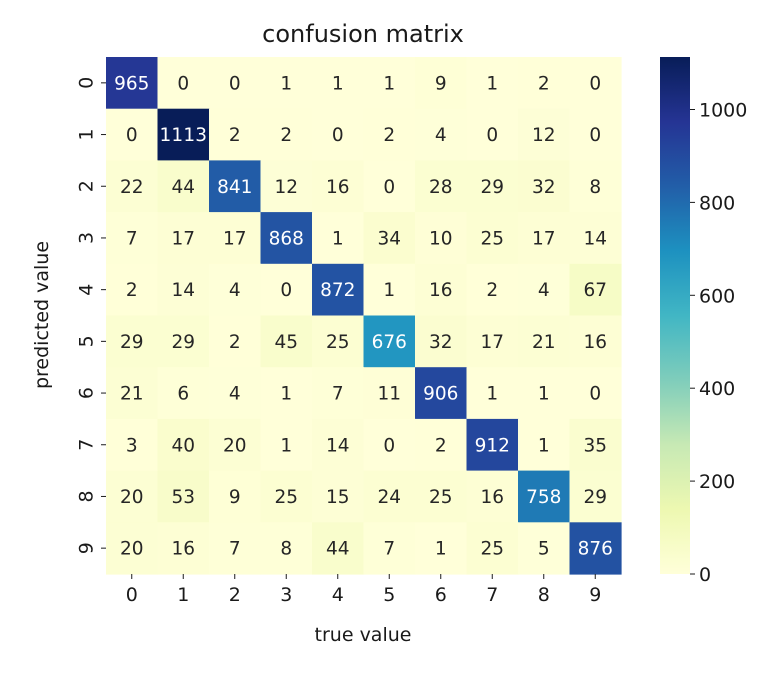  Describe the element at coordinates (544, 135) in the screenshot. I see `cell-value-label: 12` at that location.